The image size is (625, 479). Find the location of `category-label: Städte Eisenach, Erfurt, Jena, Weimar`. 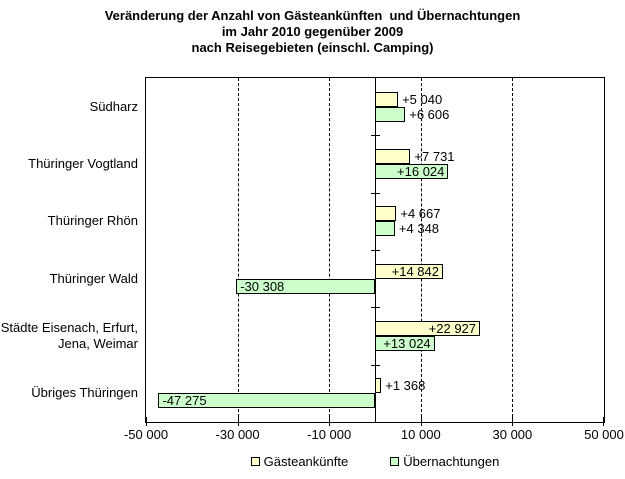

category-label: Städte Eisenach, Erfurt, Jena, Weimar is located at coordinates (69, 336).